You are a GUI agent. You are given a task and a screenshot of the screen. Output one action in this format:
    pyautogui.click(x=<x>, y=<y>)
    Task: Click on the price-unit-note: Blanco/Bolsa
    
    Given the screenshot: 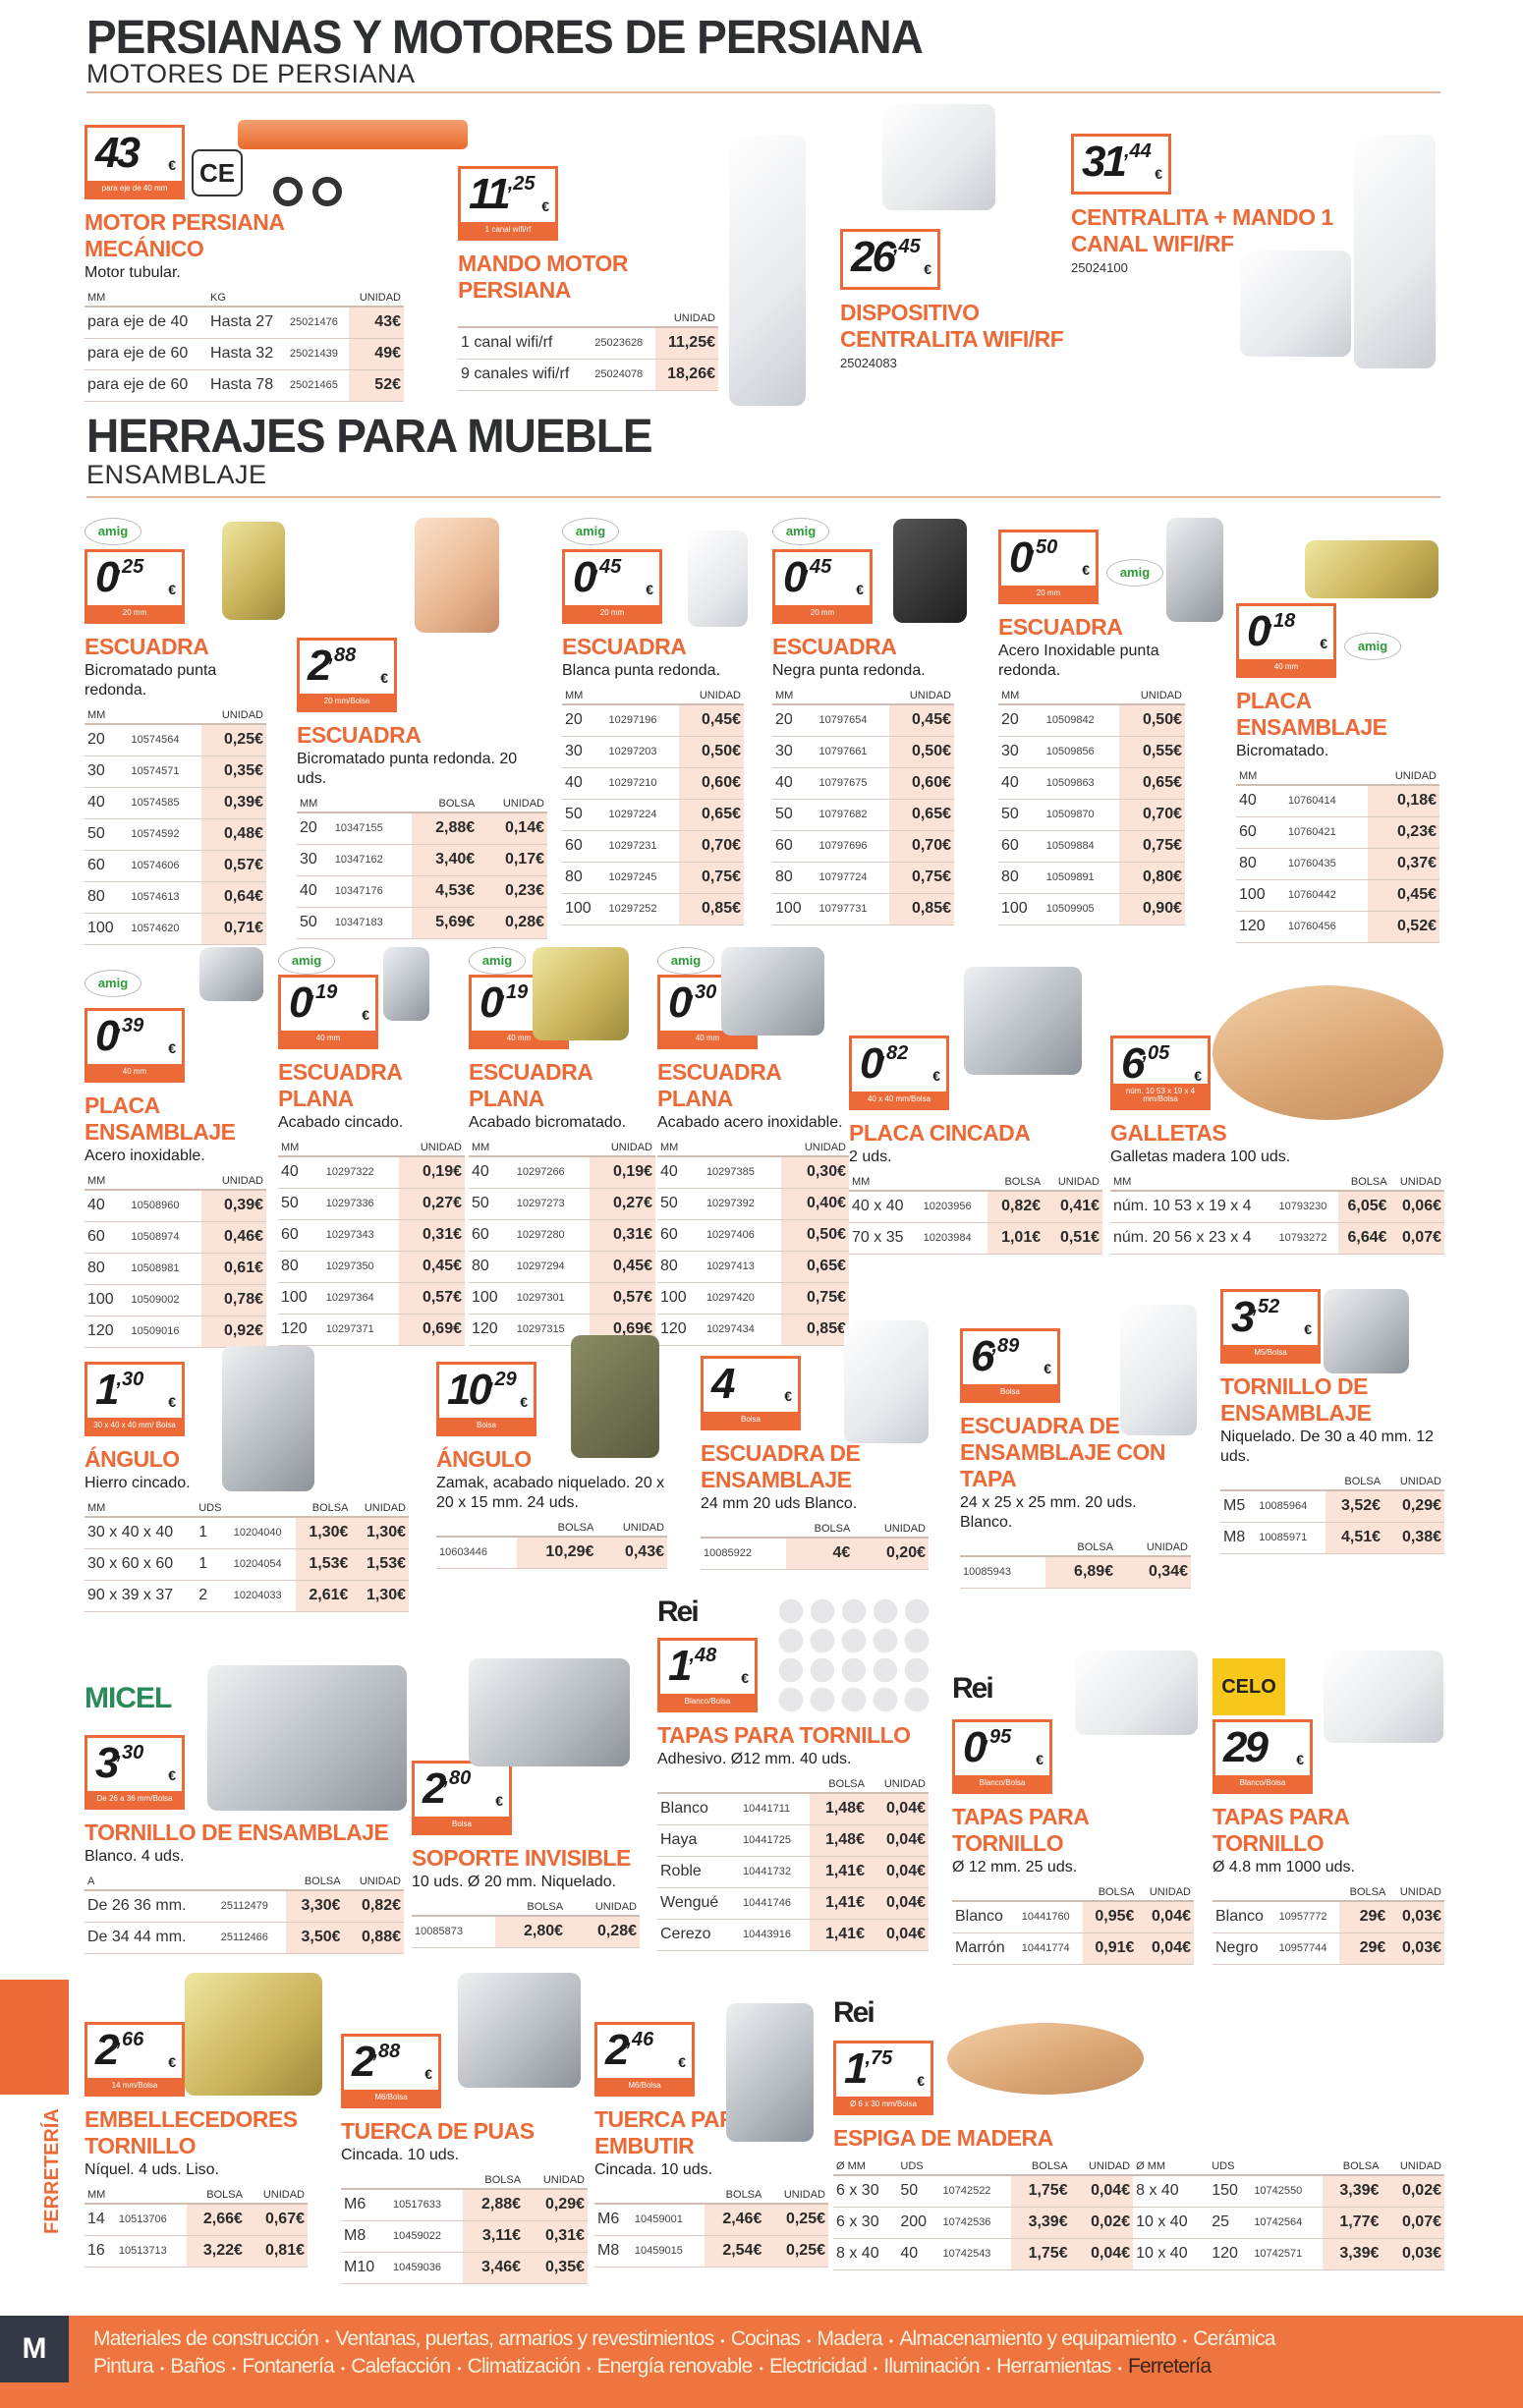 What is the action you would take?
    pyautogui.click(x=707, y=1701)
    